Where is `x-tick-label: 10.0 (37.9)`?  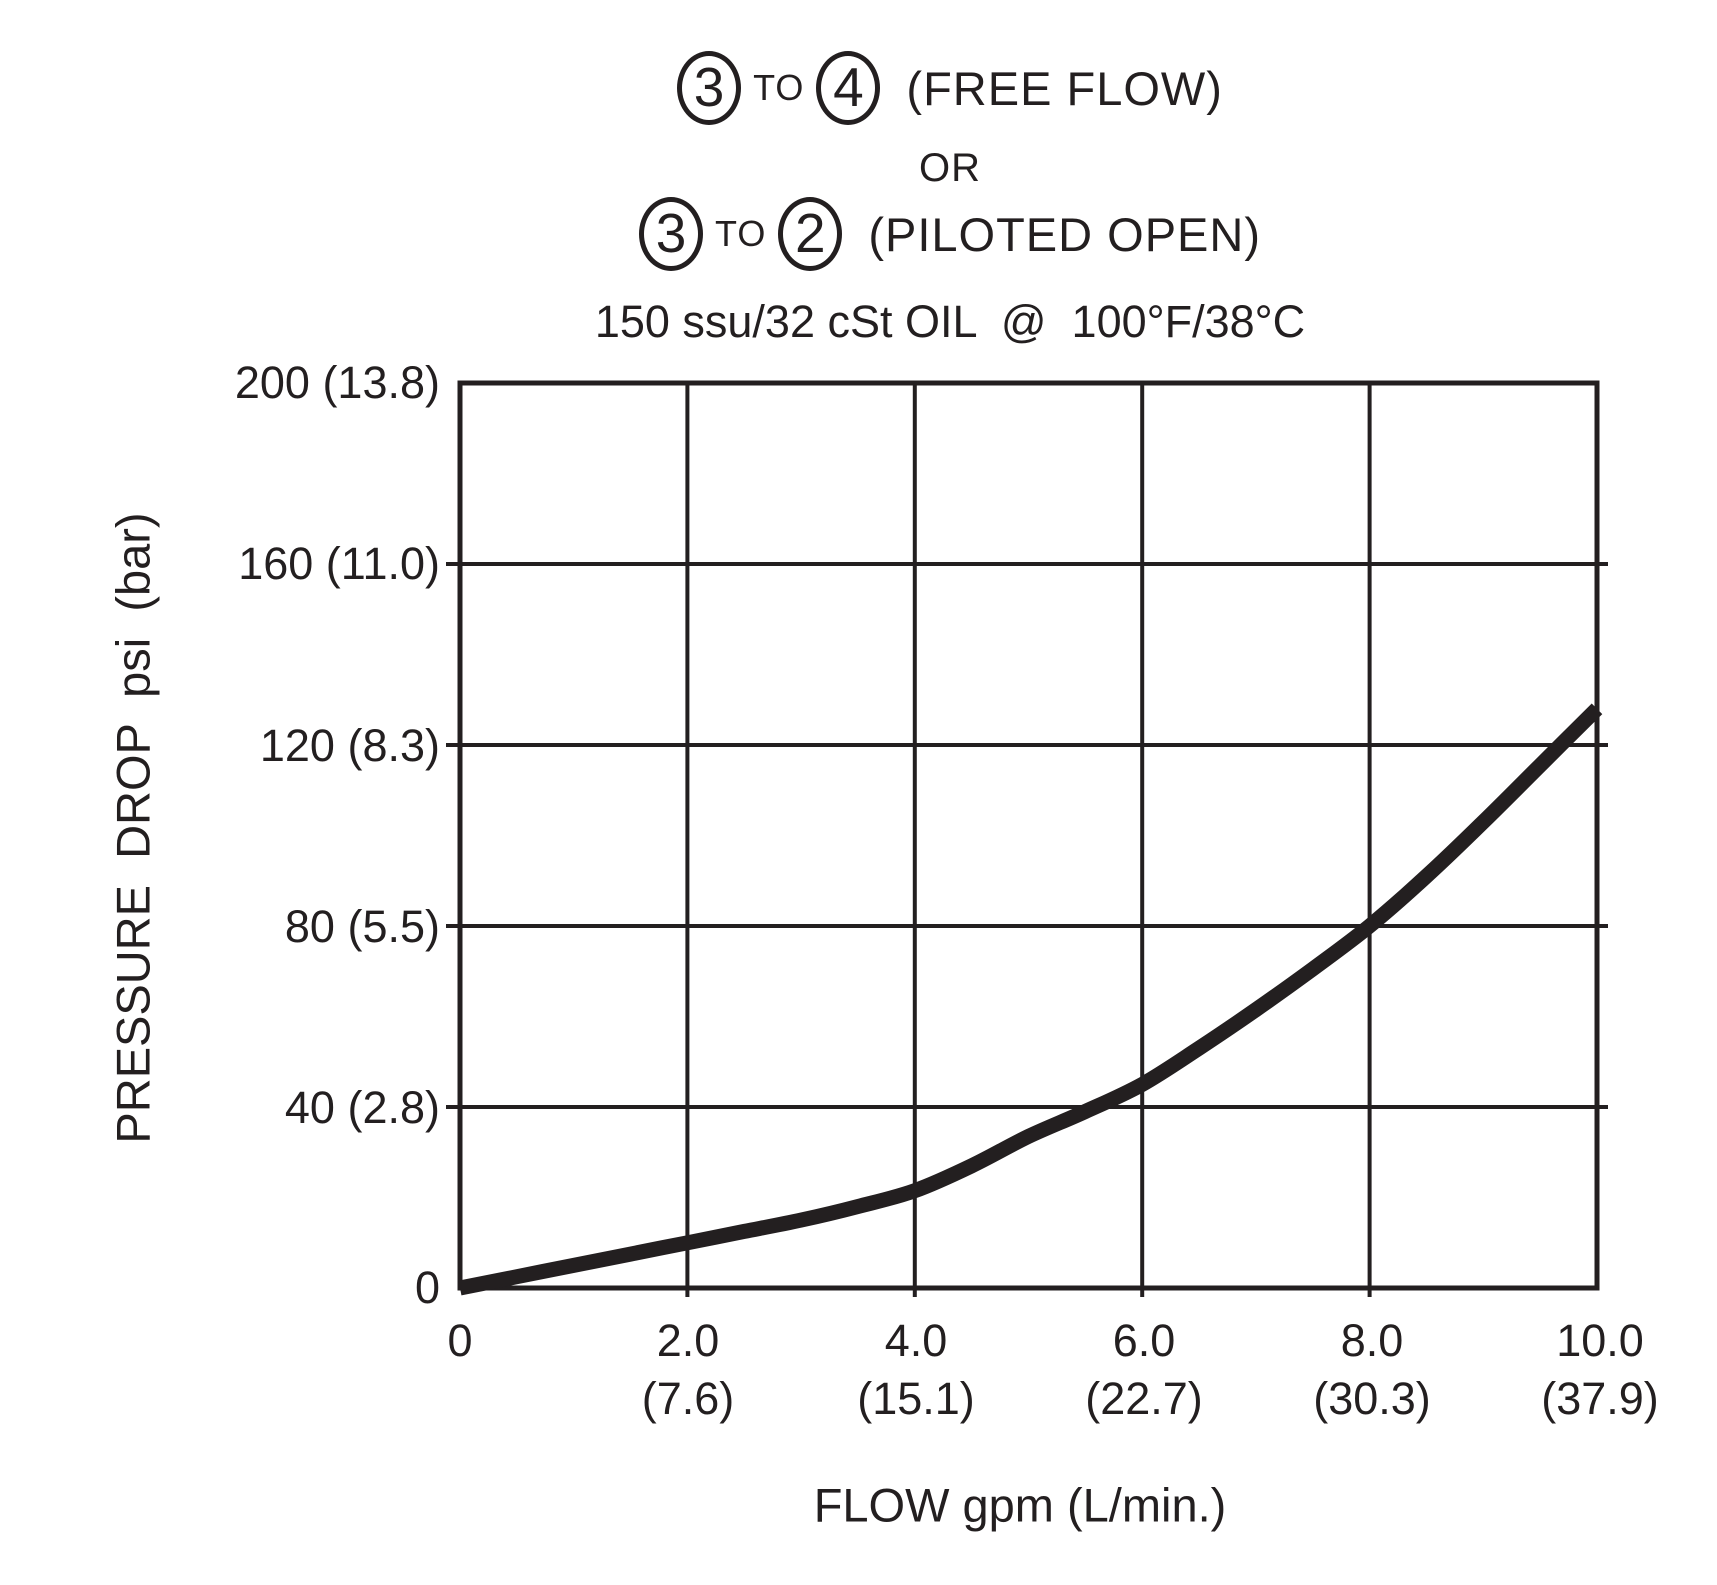
x-tick-label: 10.0 (37.9) is located at coordinates (1600, 1369).